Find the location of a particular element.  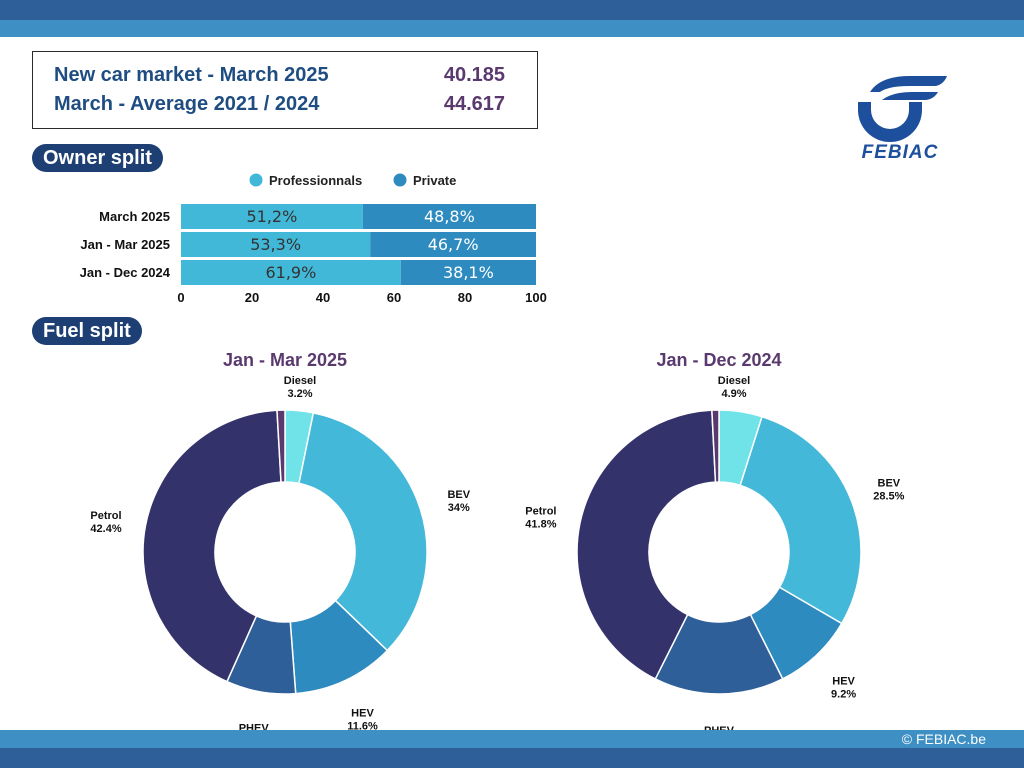

bar-category-label: March 2025 is located at coordinates (134, 216).